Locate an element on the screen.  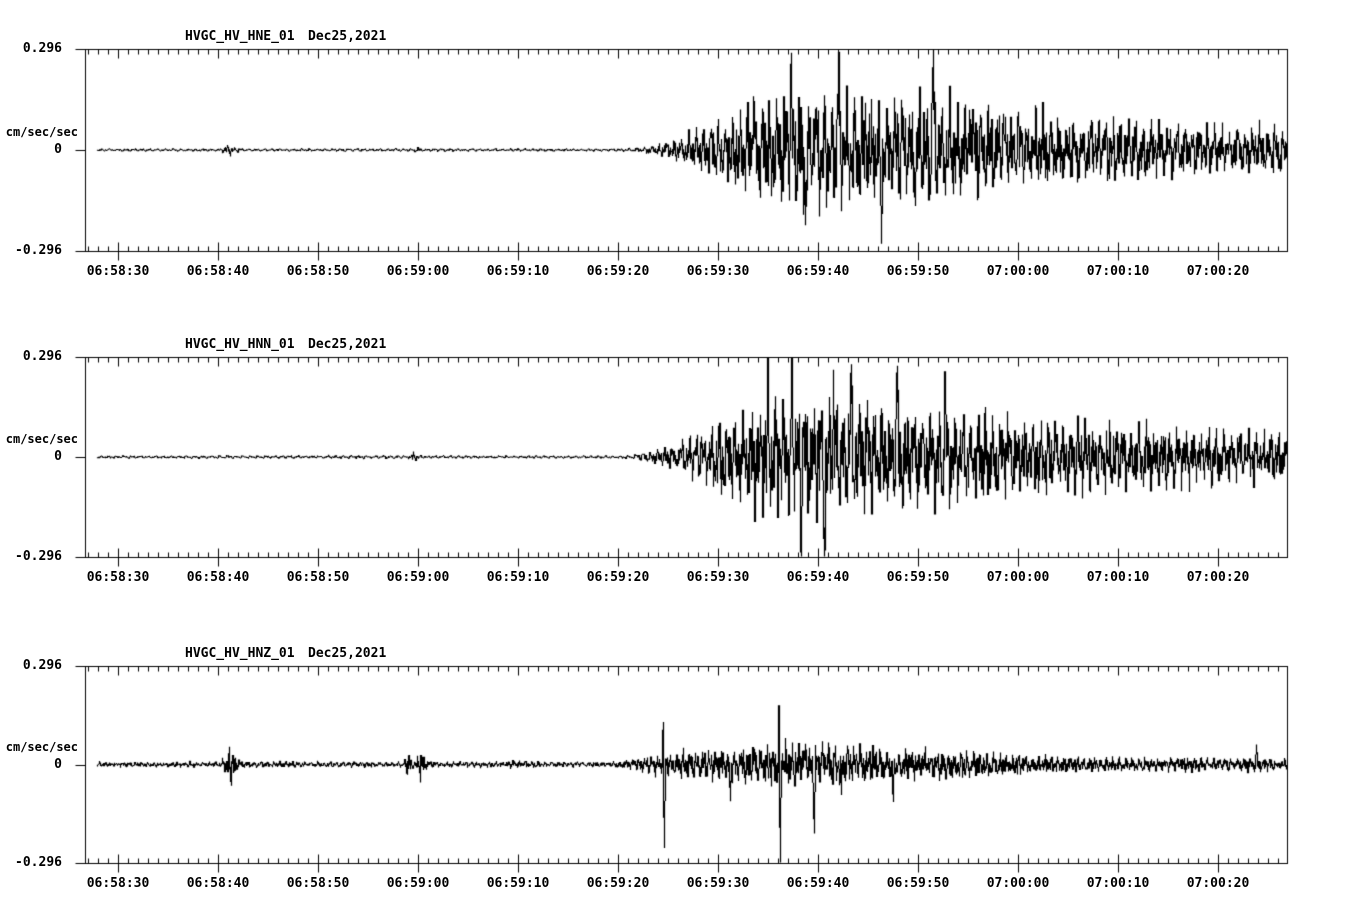
panel-3-ytick-max: 0.296 is located at coordinates (42, 665).